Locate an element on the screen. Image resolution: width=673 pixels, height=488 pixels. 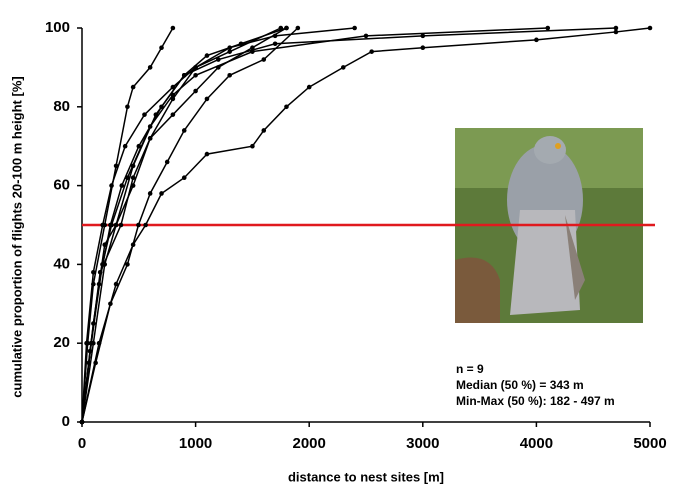
annotation: Median (50 %) = 343 m is located at coordinates (520, 385).